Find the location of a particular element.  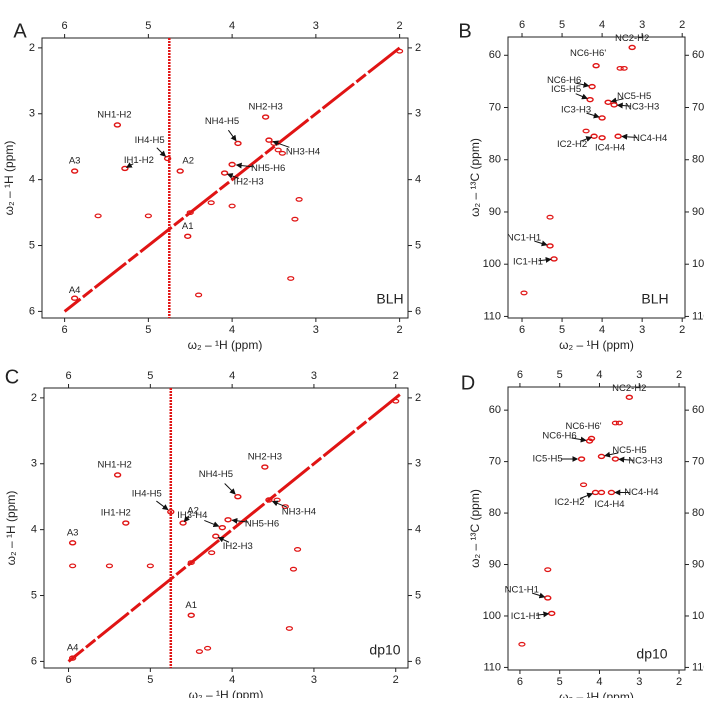

peak-label: IH3-H4 is located at coordinates (192, 515).